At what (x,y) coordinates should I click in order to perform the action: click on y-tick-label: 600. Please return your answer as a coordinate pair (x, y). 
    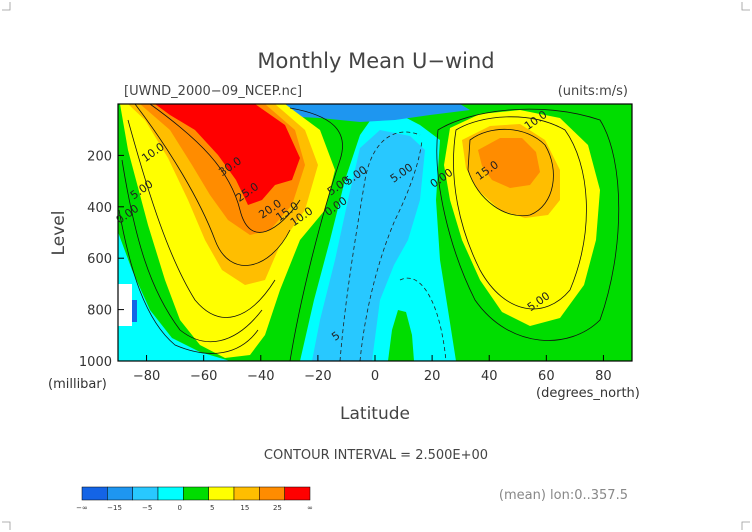
    Looking at the image, I should click on (99, 259).